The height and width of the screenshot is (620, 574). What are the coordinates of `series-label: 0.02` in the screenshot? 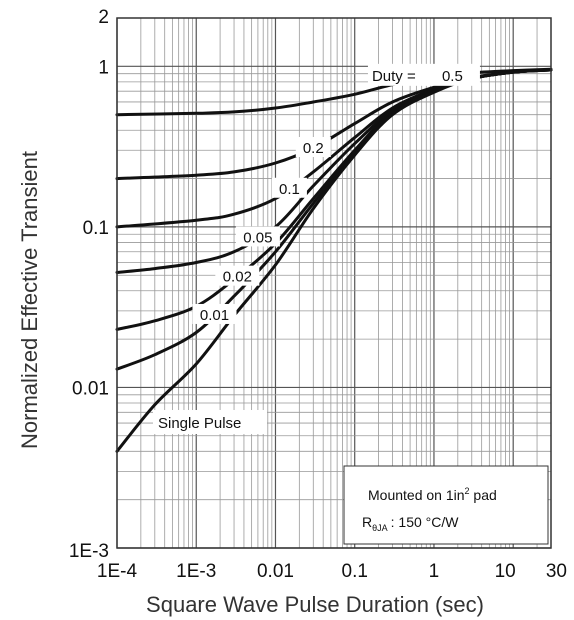 It's located at (237, 277).